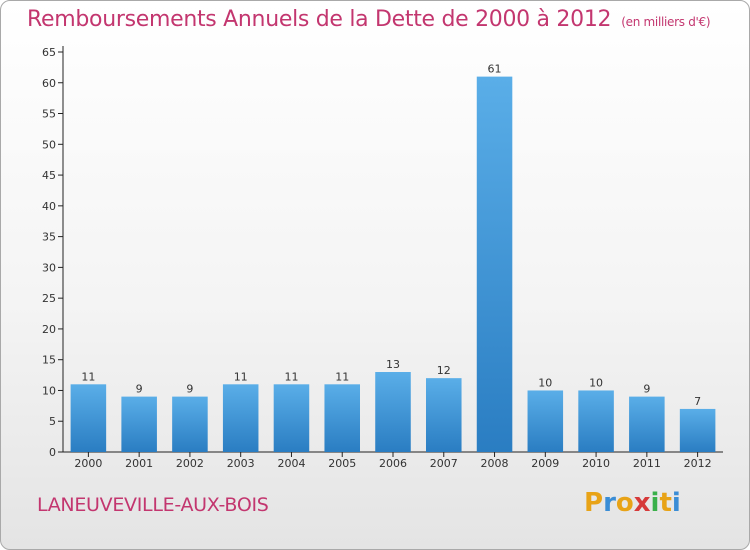  What do you see at coordinates (49, 390) in the screenshot?
I see `y-tick-label: 10` at bounding box center [49, 390].